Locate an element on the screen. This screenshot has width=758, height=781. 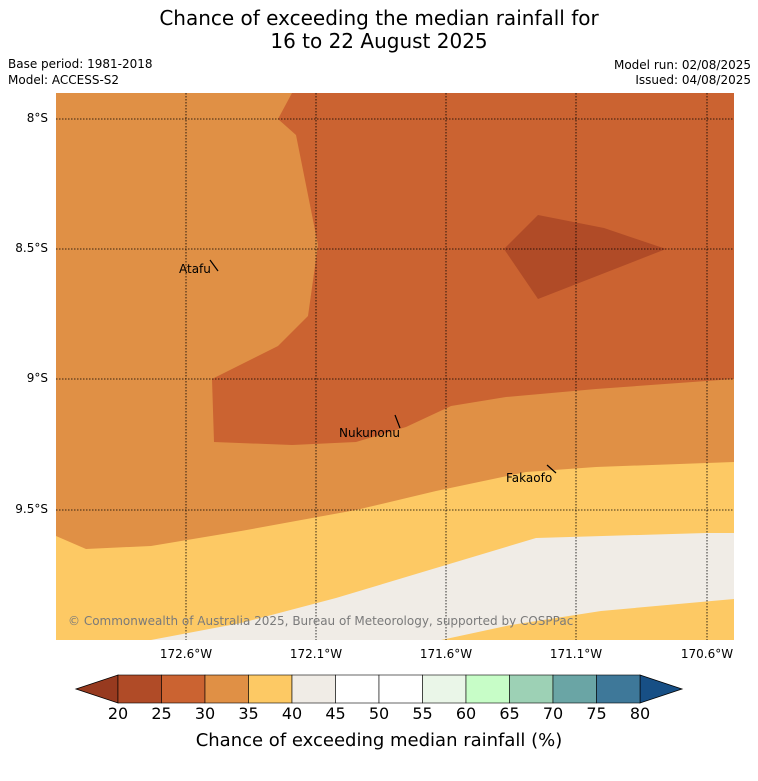
colorbar-svg is located at coordinates (379, 689).